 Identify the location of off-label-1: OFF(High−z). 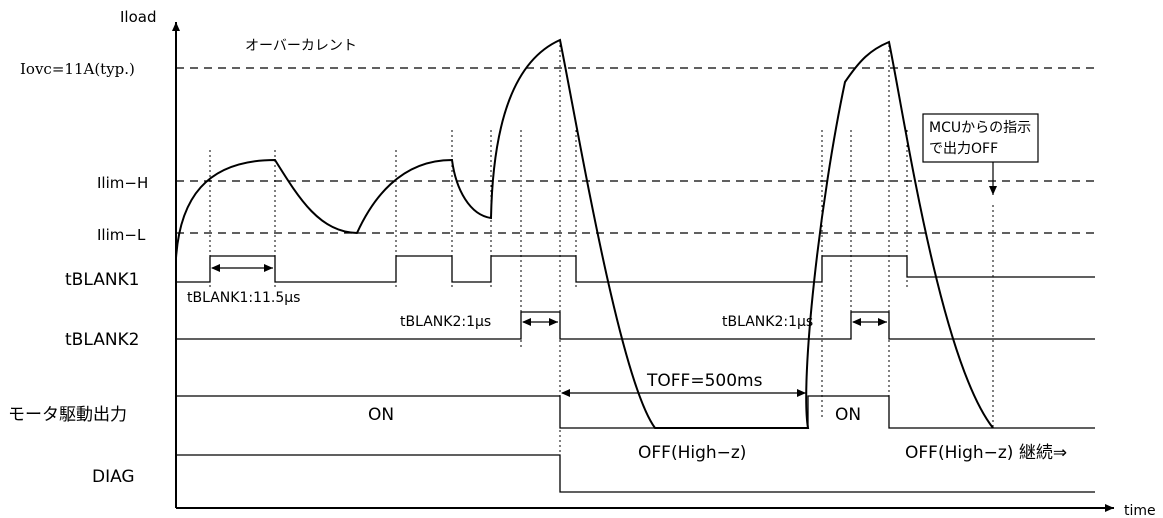
(692, 453).